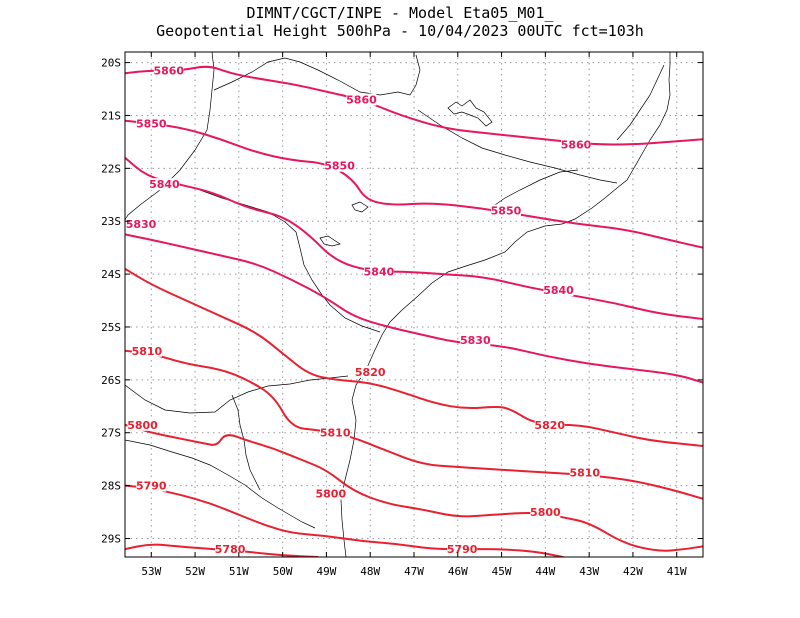 The image size is (800, 618). Describe the element at coordinates (470, 113) in the screenshot. I see `lake-furnas` at that location.